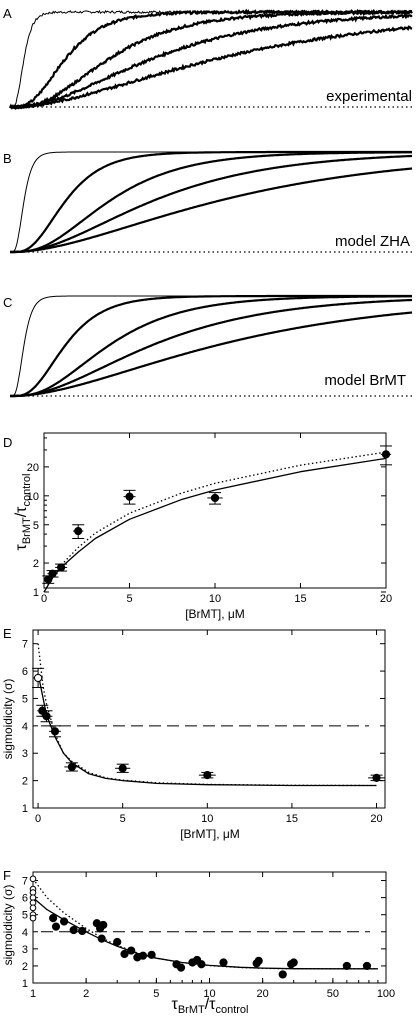 The height and width of the screenshot is (1018, 416). What do you see at coordinates (7, 13) in the screenshot?
I see `panel-label-a: A` at bounding box center [7, 13].